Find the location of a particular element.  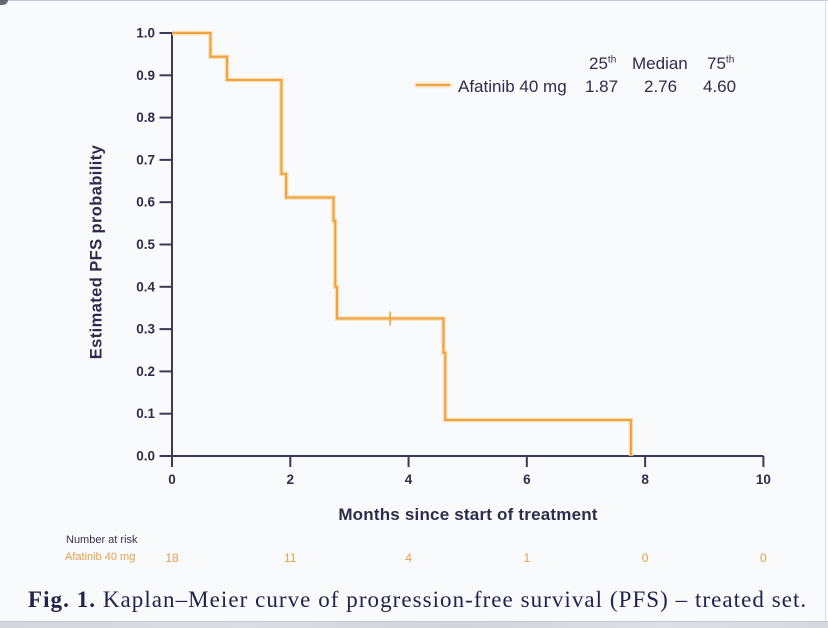

y-tick-label: 0.1 is located at coordinates (145, 413).